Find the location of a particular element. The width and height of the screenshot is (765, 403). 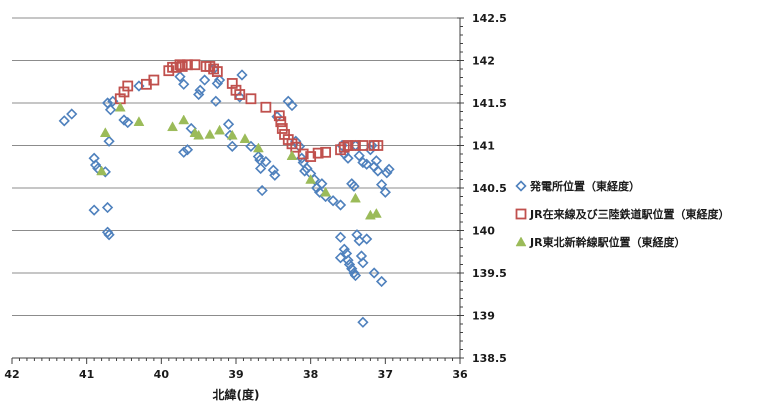

y-tick-label: 139 is located at coordinates (483, 316).